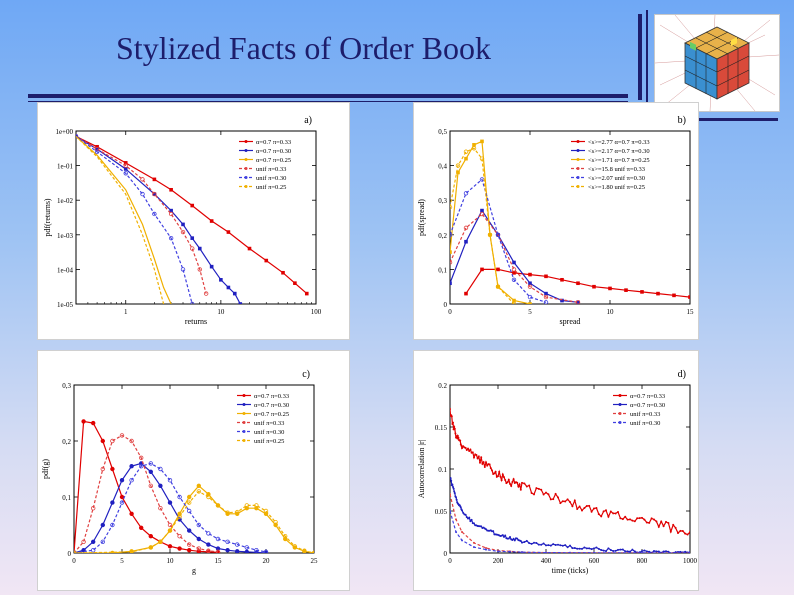  What do you see at coordinates (450, 561) in the screenshot?
I see `x-tick-label: 0` at bounding box center [450, 561].